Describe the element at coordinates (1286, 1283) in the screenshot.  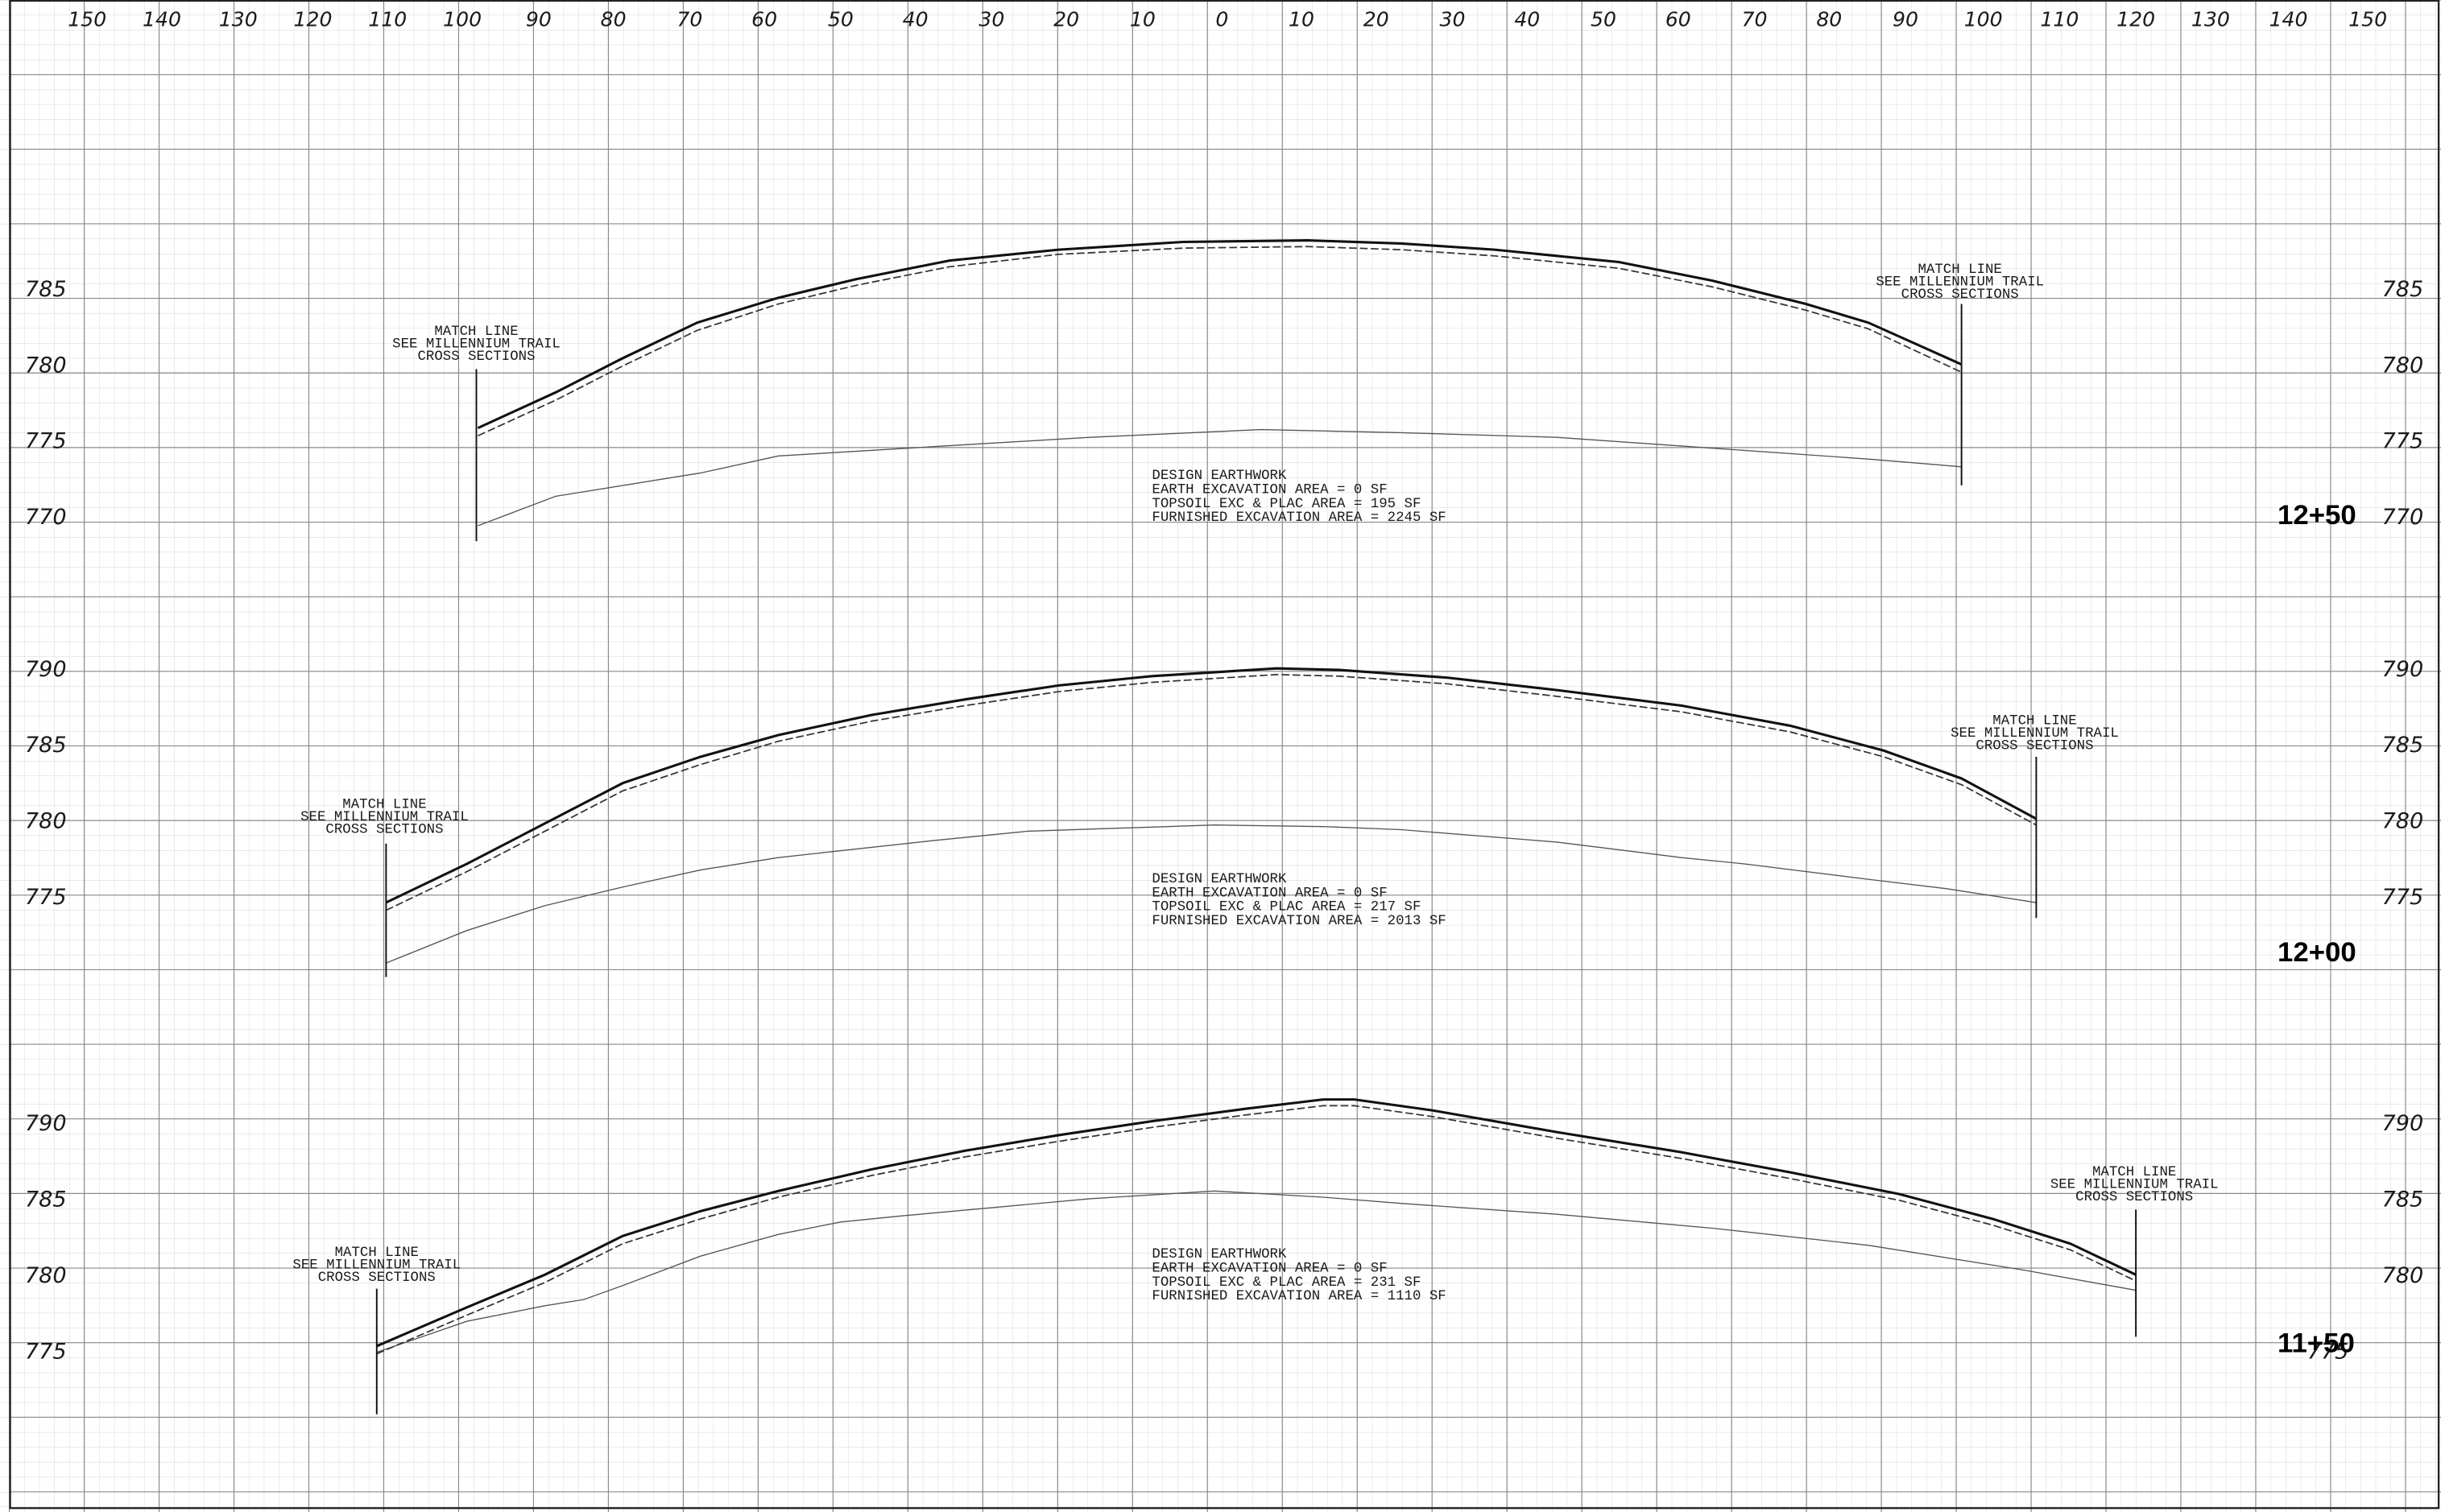
I see `earthwork-note: TOPSOIL EXC & PLAC AREA = 231 SF` at that location.